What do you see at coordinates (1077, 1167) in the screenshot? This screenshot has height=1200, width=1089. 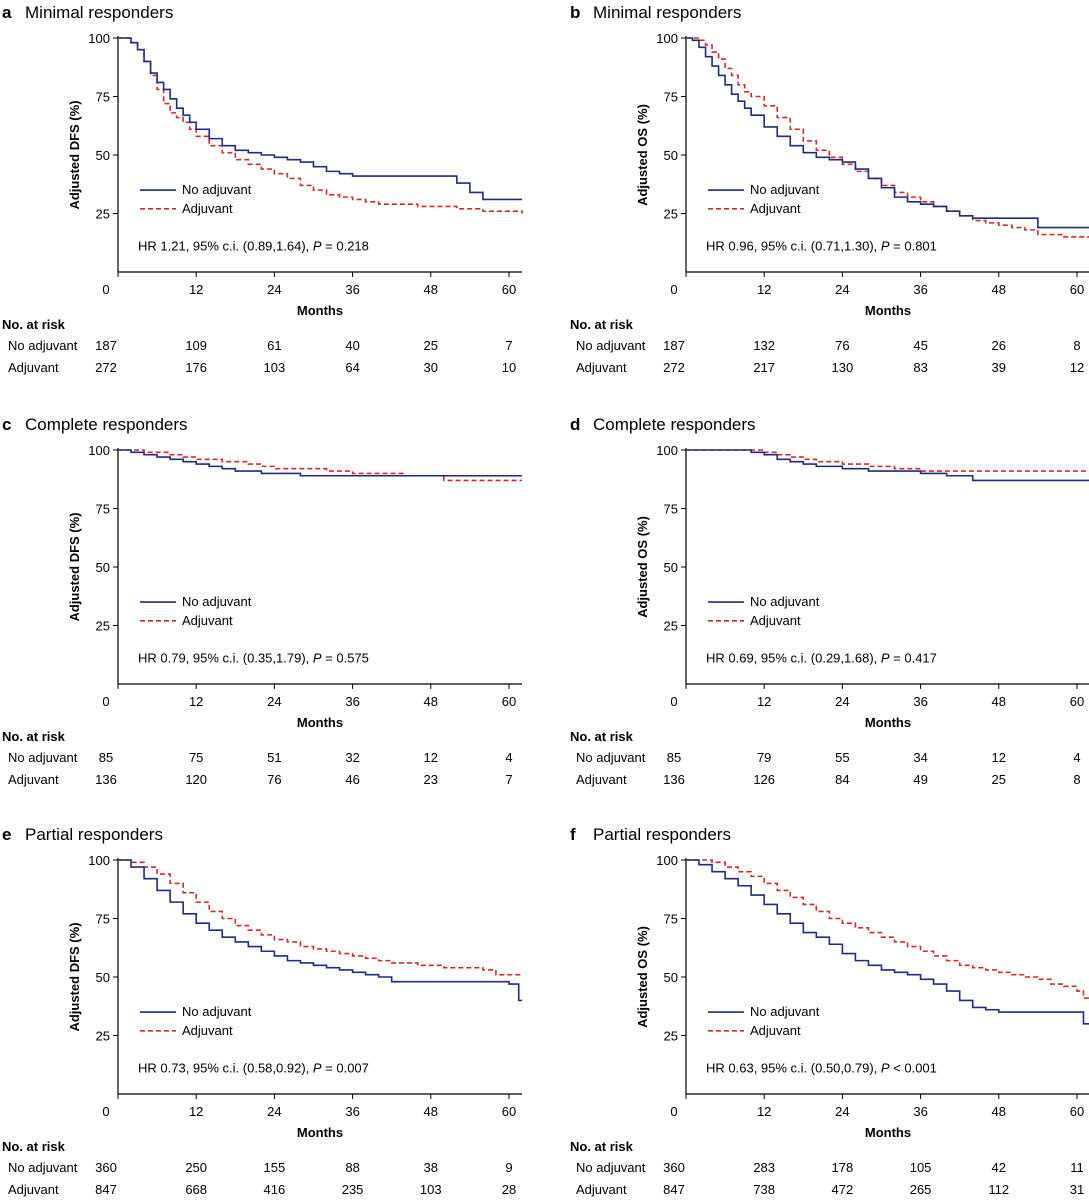 I see `risk-count: 11` at bounding box center [1077, 1167].